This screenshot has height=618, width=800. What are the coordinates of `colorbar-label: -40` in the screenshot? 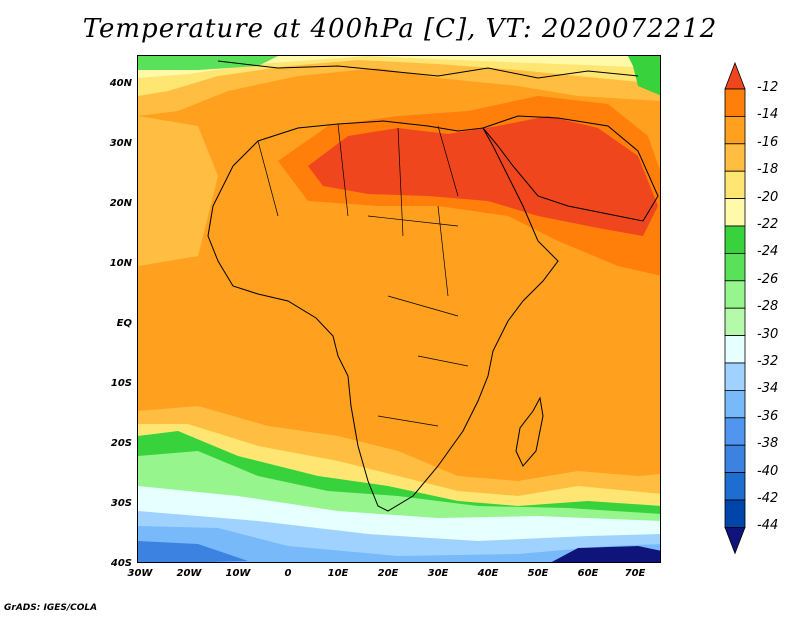 It's located at (768, 471).